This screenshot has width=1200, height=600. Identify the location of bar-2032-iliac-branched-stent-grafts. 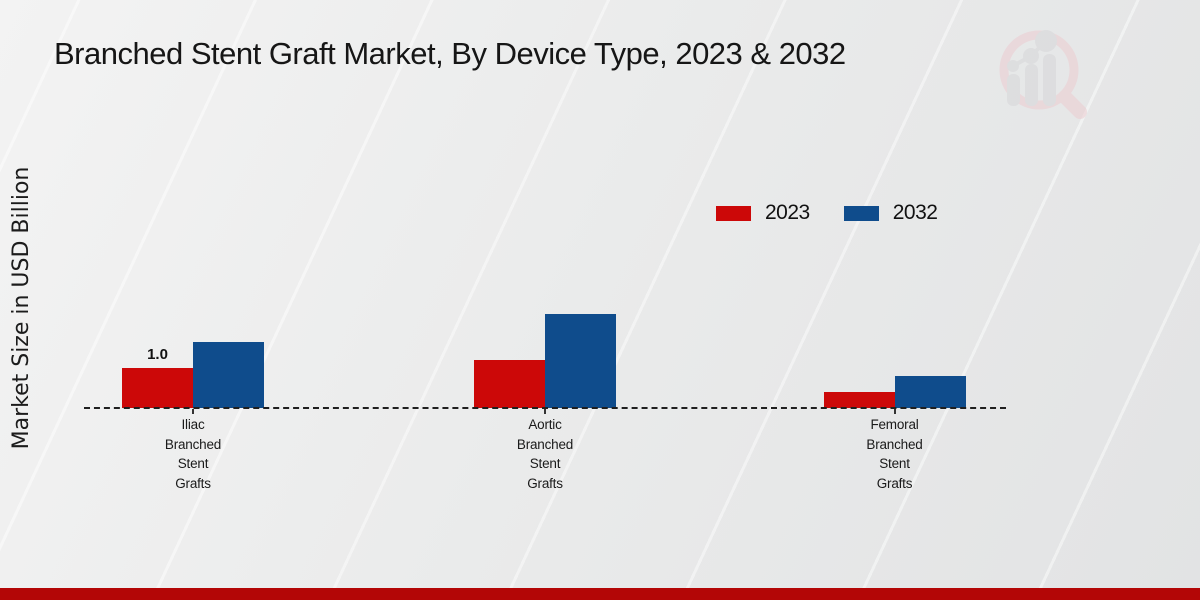
(228, 375).